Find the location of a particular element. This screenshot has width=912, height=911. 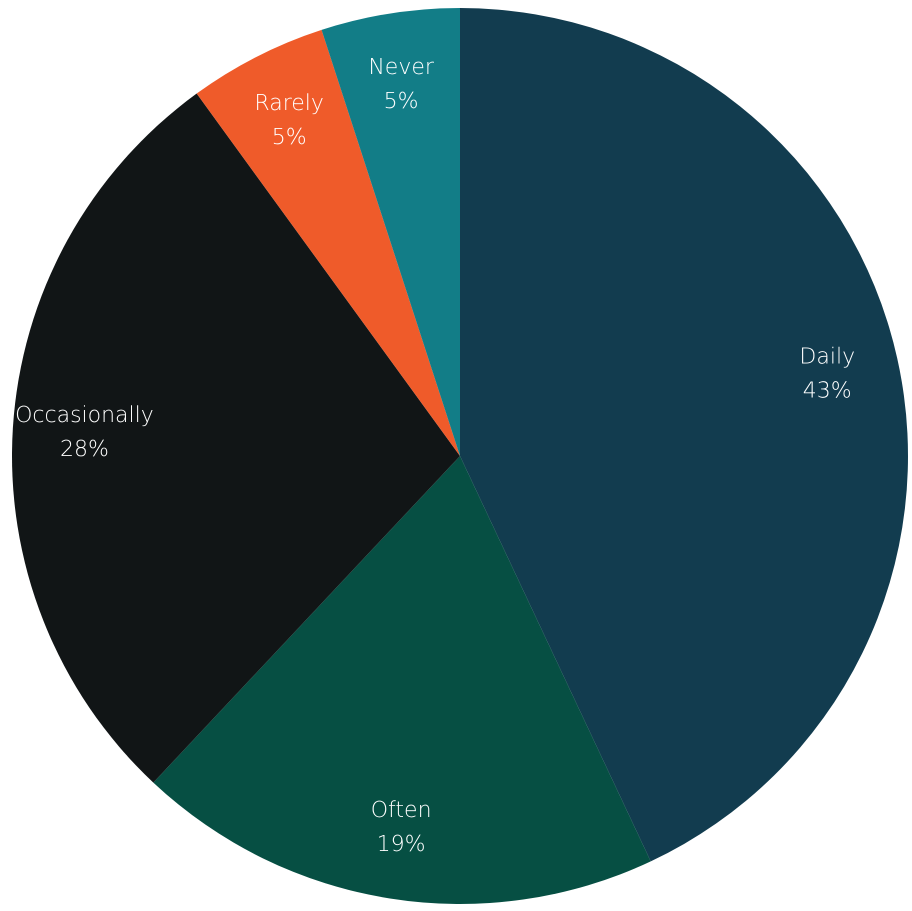

slice-label: Daily is located at coordinates (827, 357).